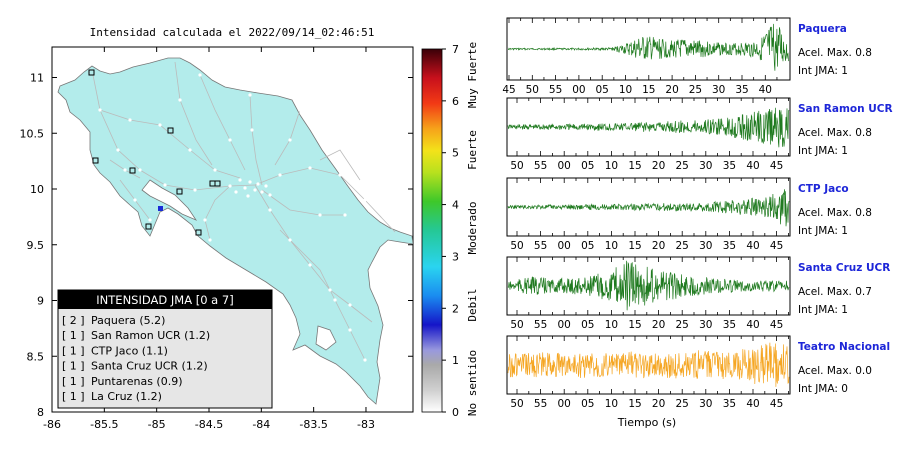  What do you see at coordinates (40, 412) in the screenshot?
I see `lat-tick-label: 8` at bounding box center [40, 412].